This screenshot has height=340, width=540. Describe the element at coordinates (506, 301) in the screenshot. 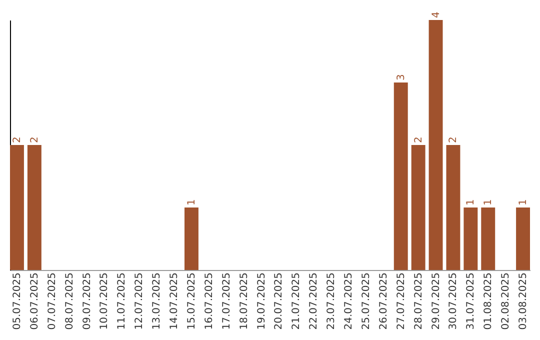

I see `x-tick-label: 02.08.2025` at that location.